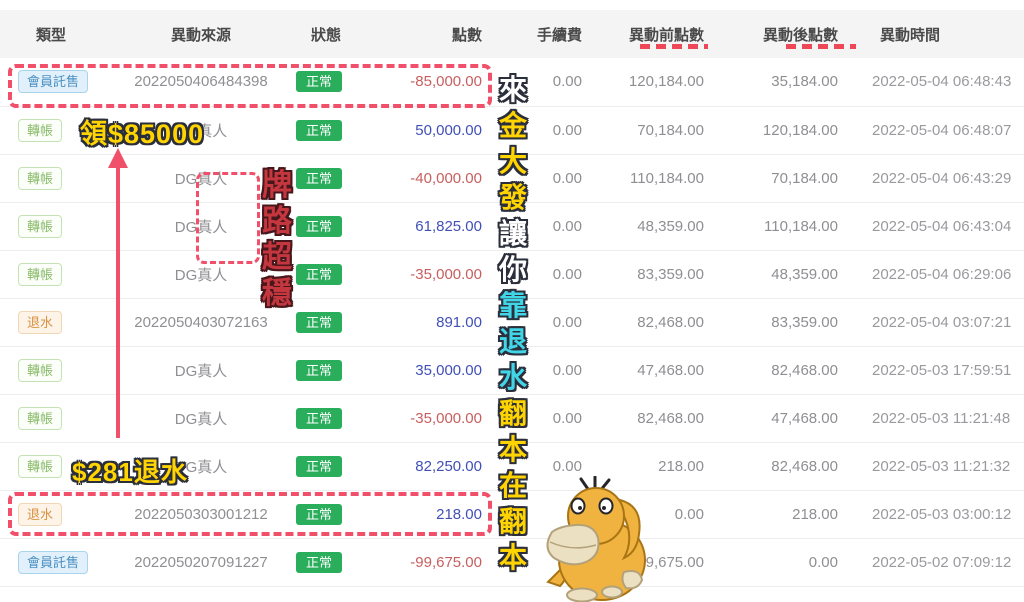 The image size is (1024, 602). Describe the element at coordinates (512, 485) in the screenshot. I see `vertical-main-char: 在` at that location.